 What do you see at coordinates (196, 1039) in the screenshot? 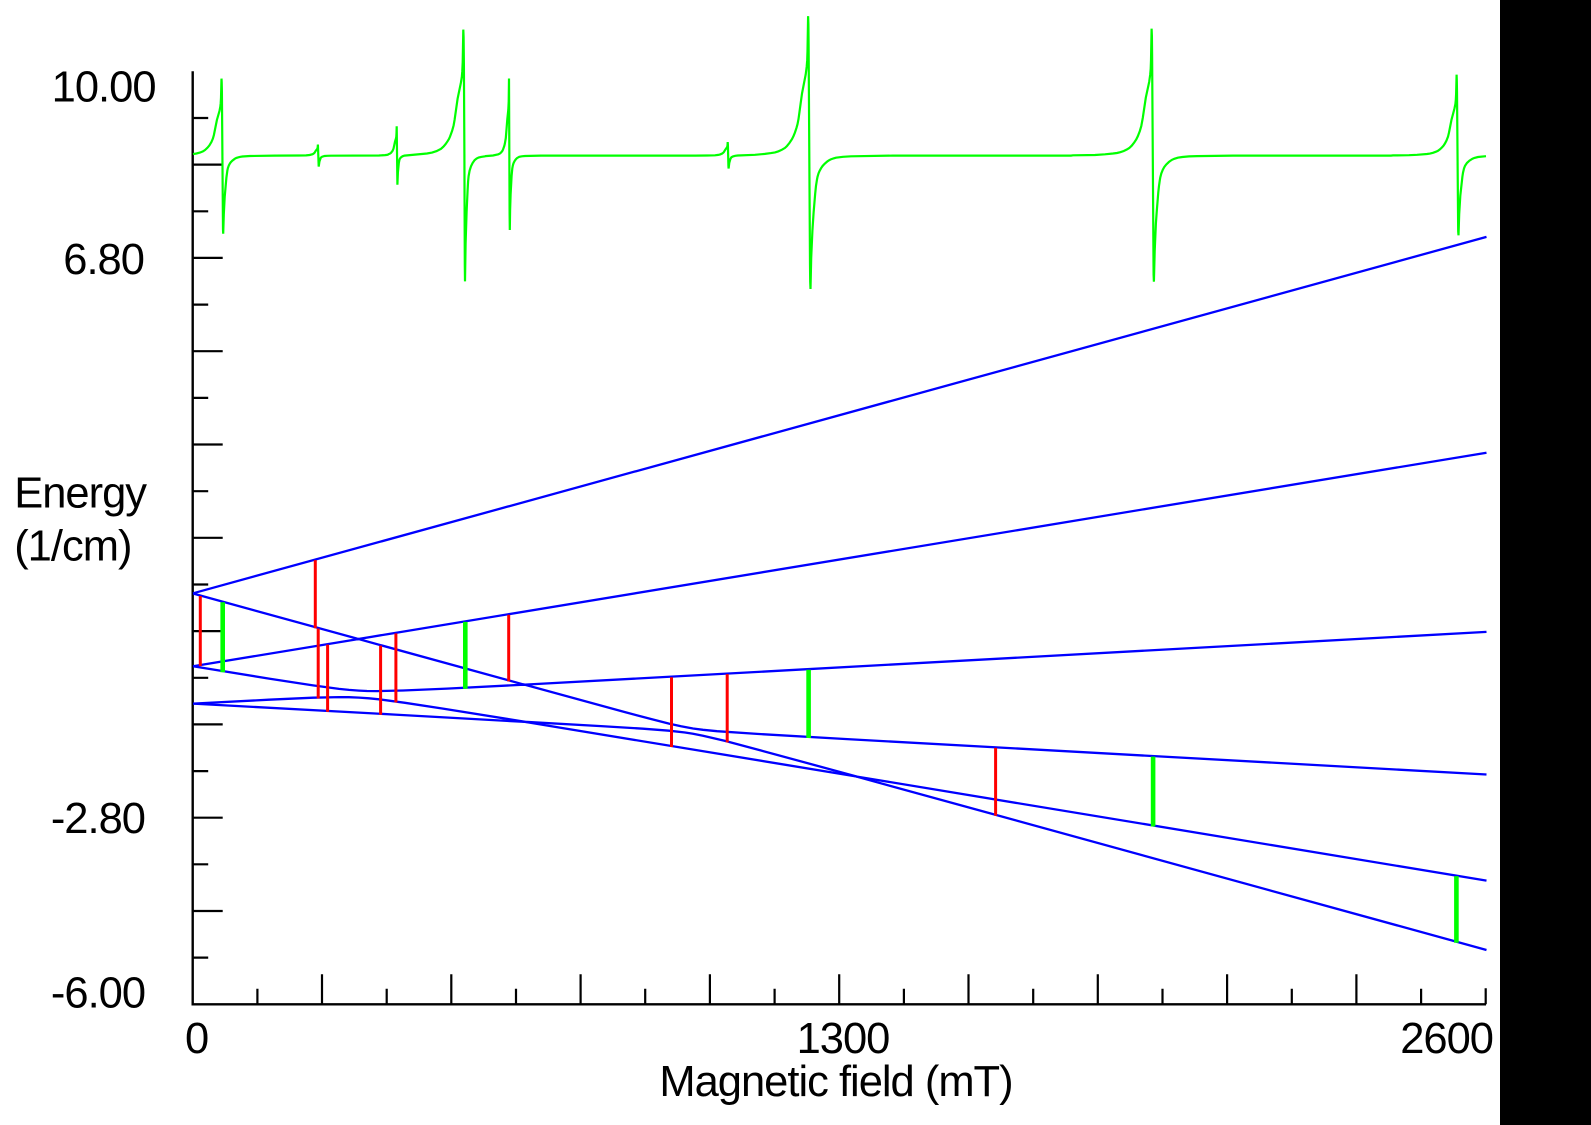
I see `svg-text: 0` at bounding box center [196, 1039].